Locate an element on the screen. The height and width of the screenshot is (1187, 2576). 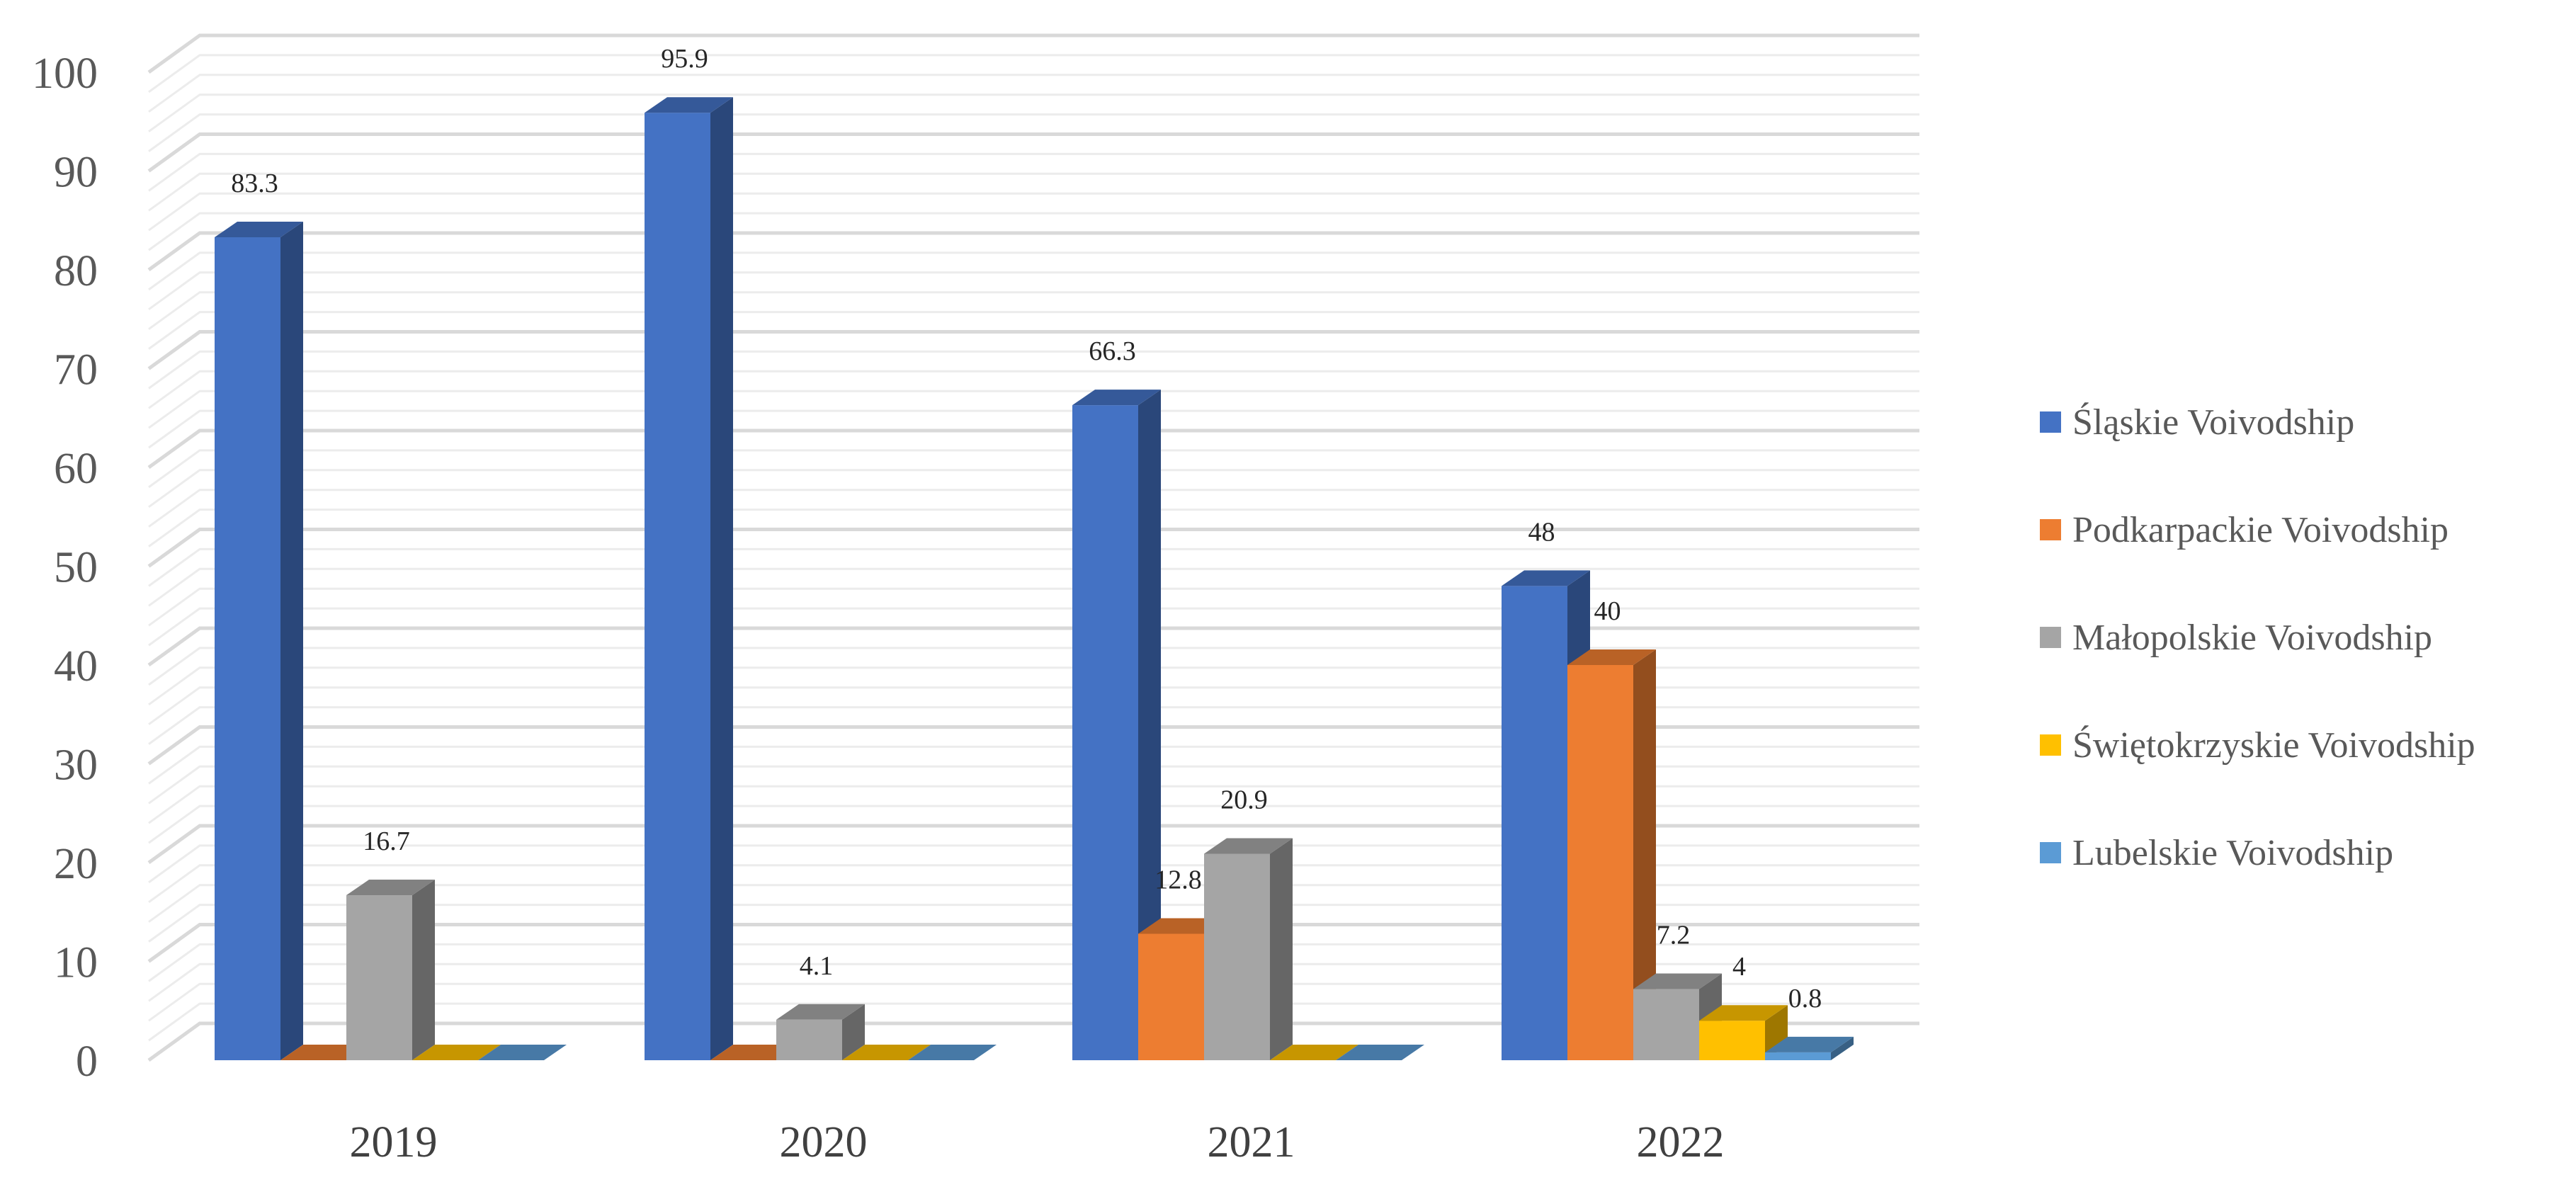
legend-item: Świętokrzyskie Voivodship is located at coordinates (2302, 745).